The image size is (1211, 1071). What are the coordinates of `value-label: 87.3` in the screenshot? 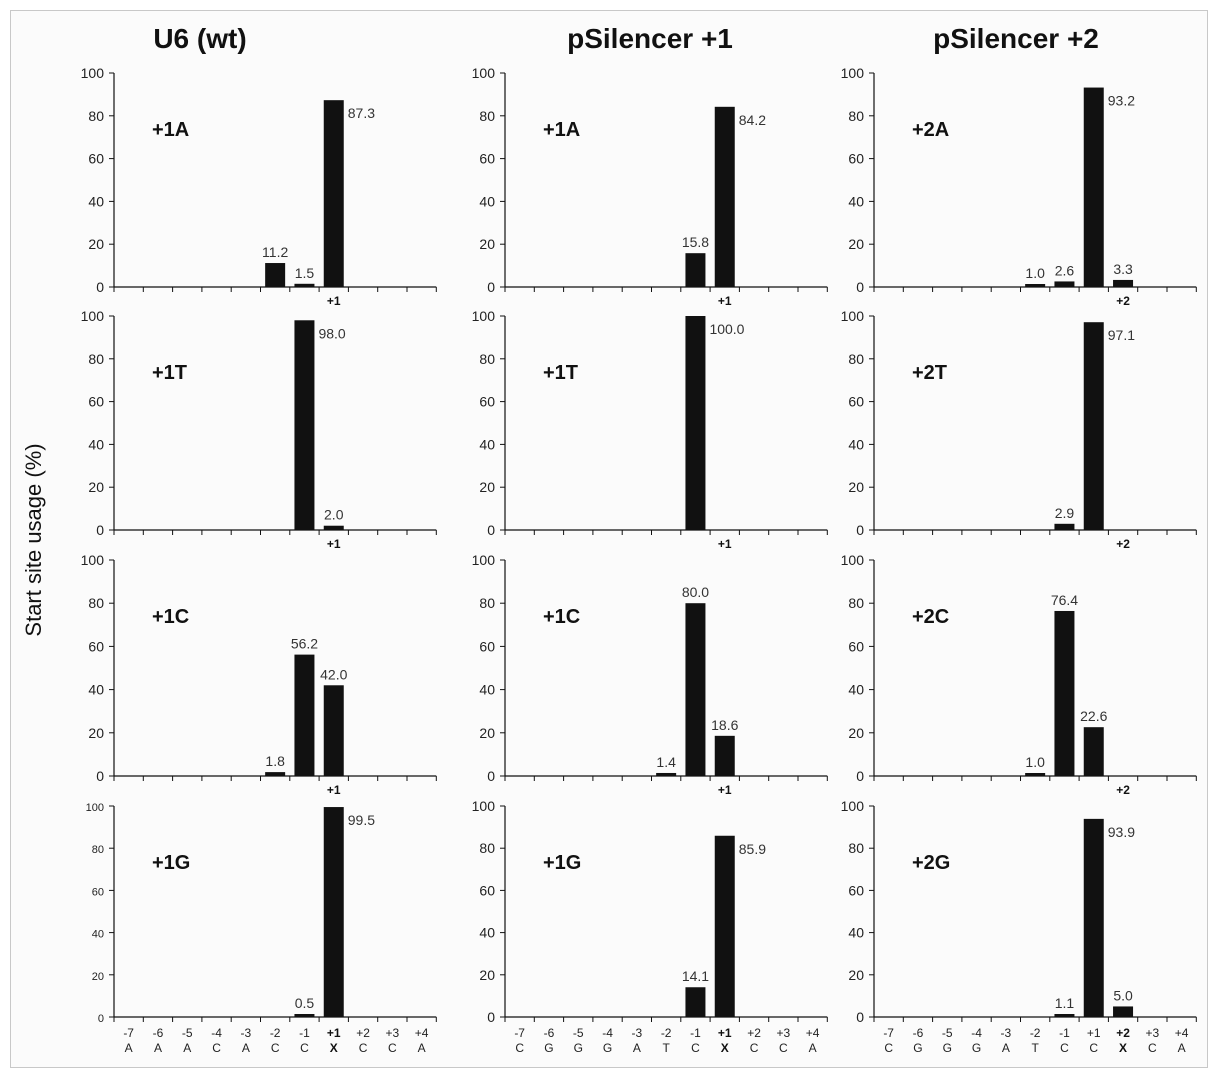 It's located at (361, 113).